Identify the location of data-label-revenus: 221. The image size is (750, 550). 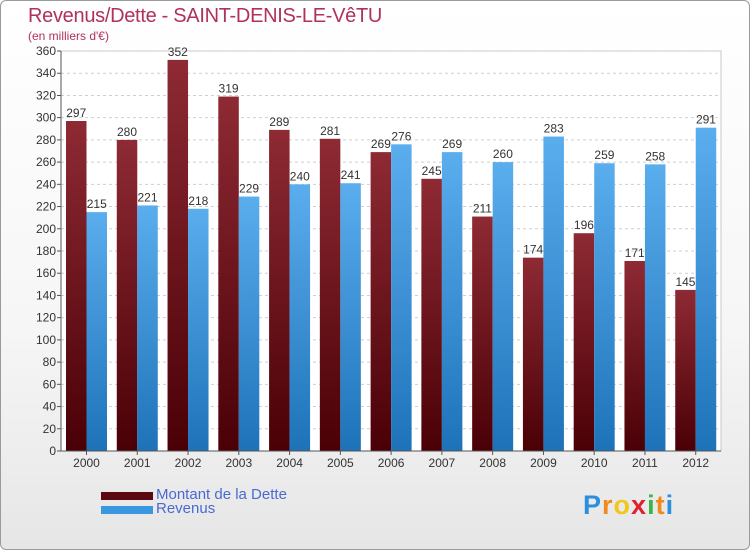
(148, 197).